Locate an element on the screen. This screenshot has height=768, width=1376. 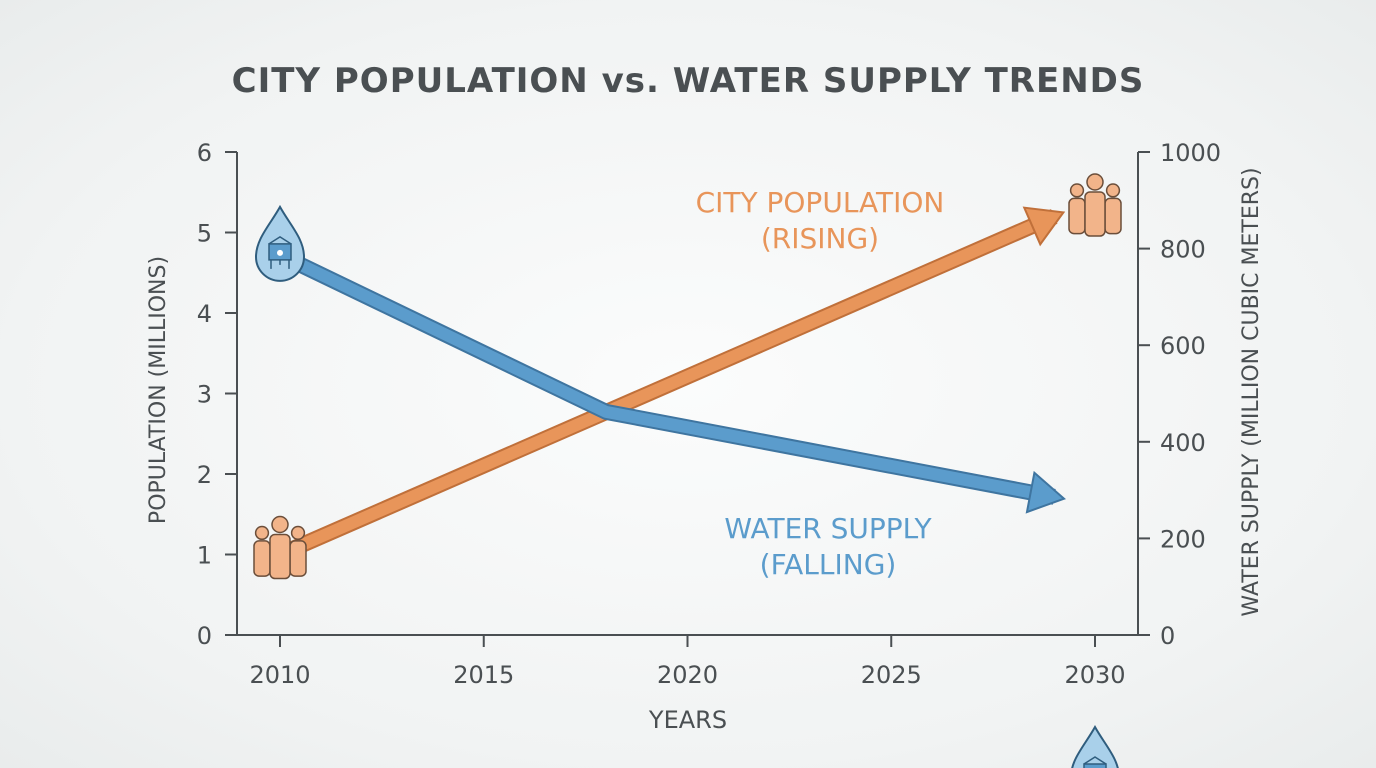
x-tick-label: 2030 is located at coordinates (1094, 675).